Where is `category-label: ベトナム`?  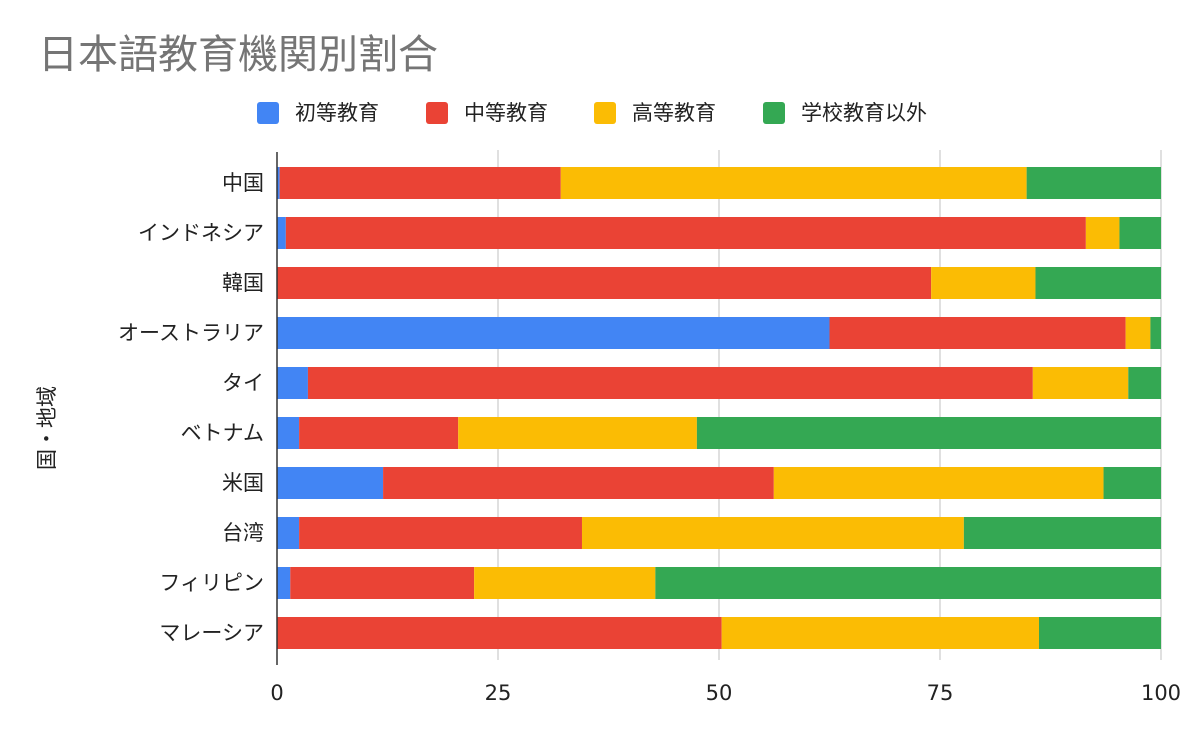
category-label: ベトナム is located at coordinates (222, 433).